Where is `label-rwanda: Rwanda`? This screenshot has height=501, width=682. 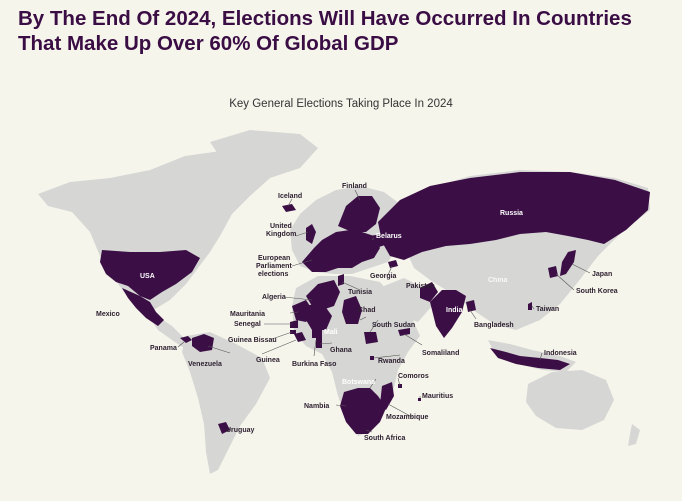
label-rwanda: Rwanda is located at coordinates (391, 361).